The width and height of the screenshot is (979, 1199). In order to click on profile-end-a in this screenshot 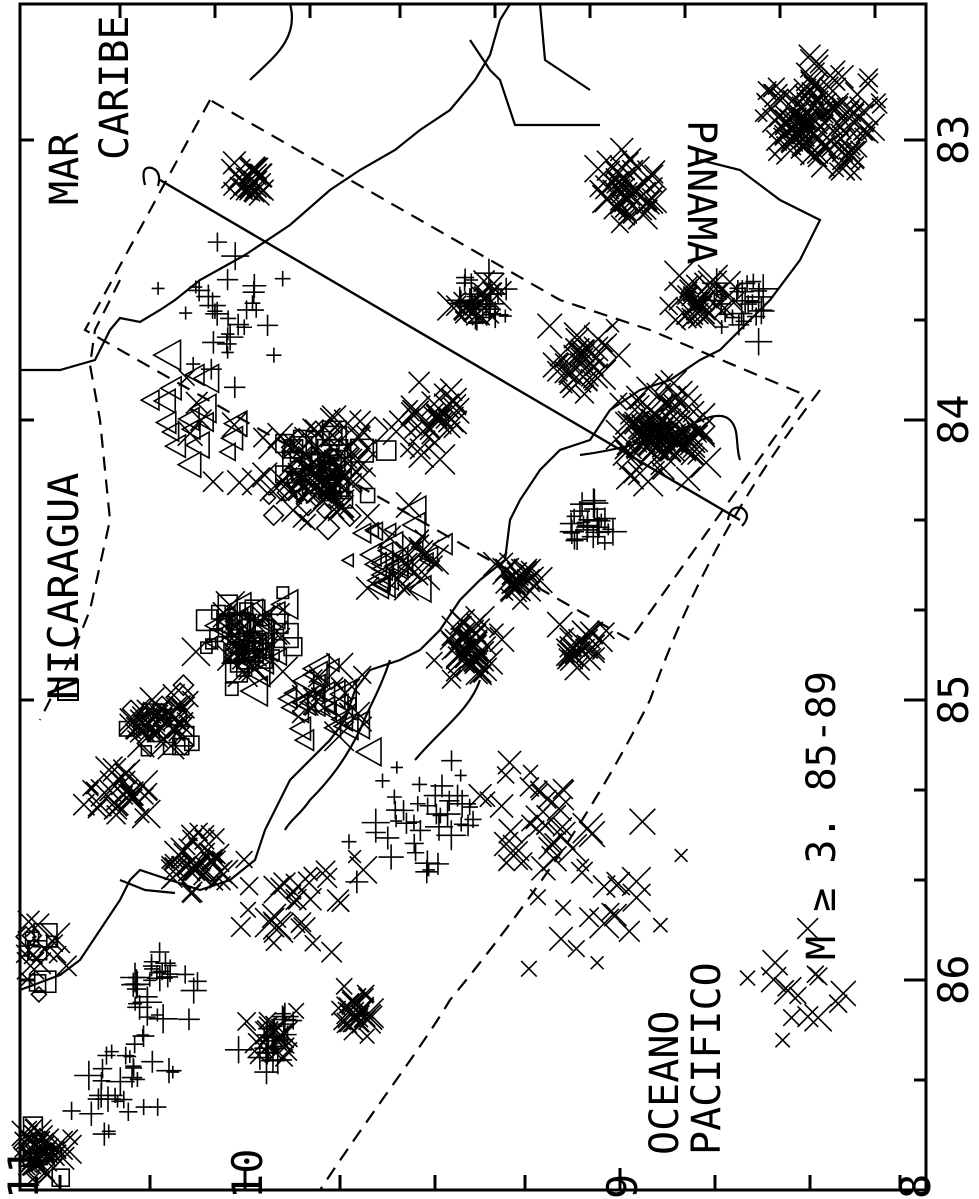, I will do `click(151, 176)`.